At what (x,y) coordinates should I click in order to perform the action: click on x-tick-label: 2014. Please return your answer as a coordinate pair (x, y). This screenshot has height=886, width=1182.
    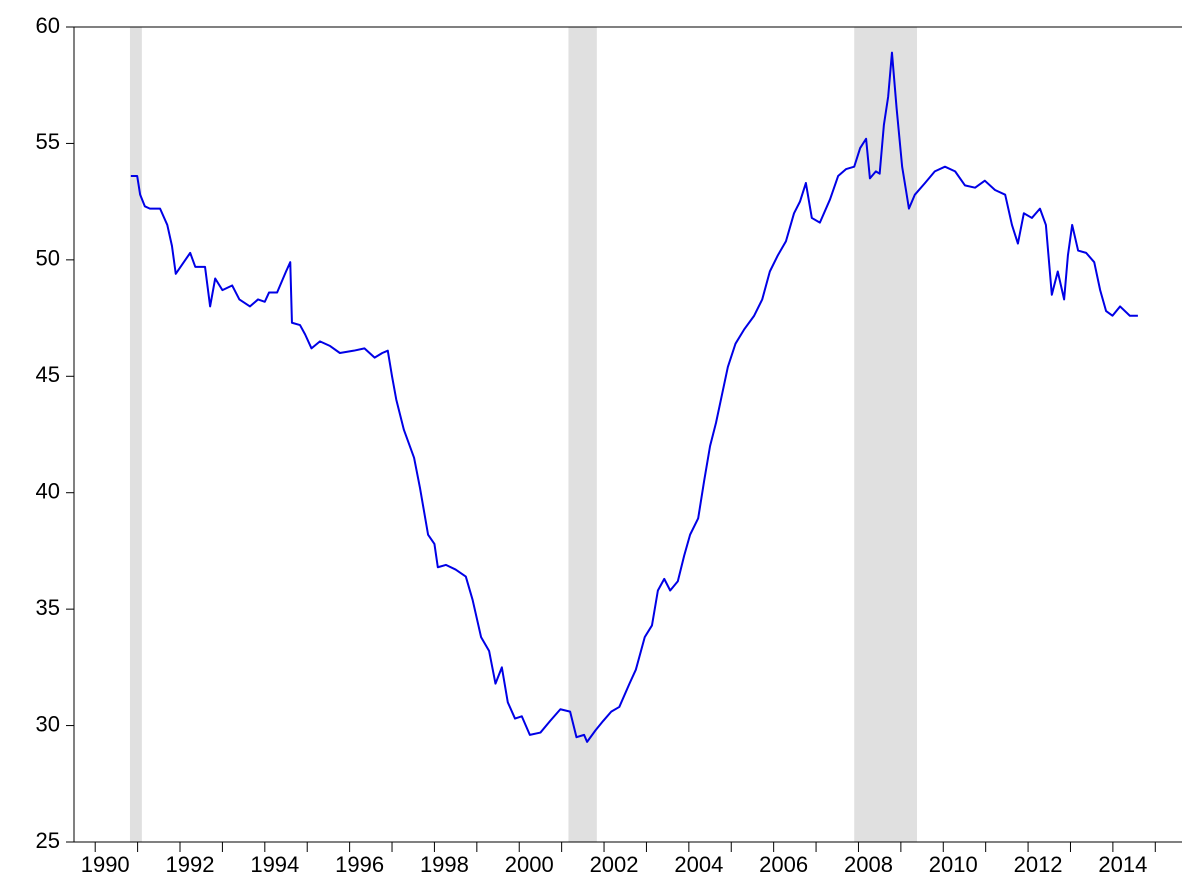
    Looking at the image, I should click on (1122, 864).